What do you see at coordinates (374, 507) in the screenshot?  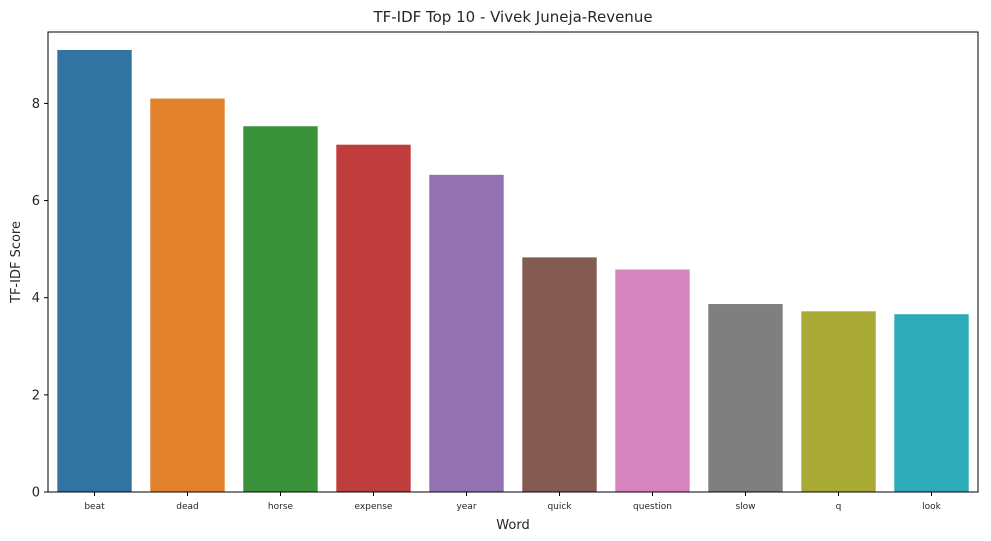 I see `x-tick-label: expense` at bounding box center [374, 507].